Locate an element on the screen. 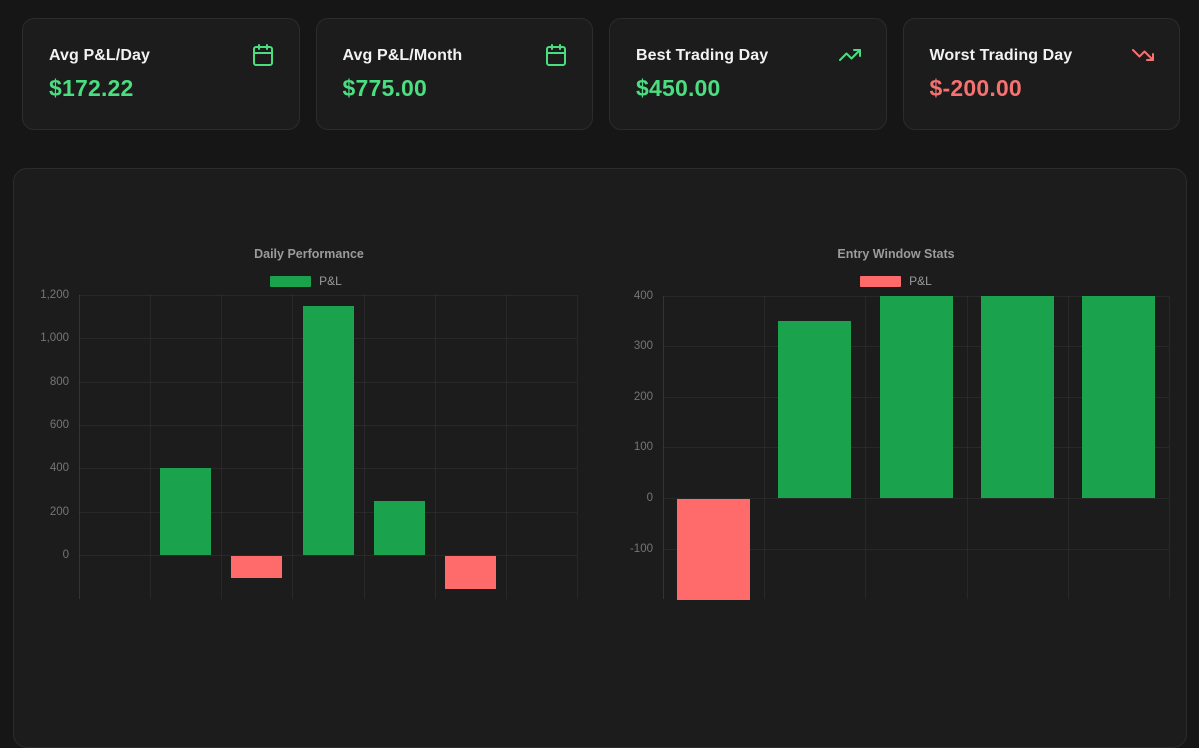 The image size is (1199, 748). stat-label: Avg P&L/Month is located at coordinates (402, 55).